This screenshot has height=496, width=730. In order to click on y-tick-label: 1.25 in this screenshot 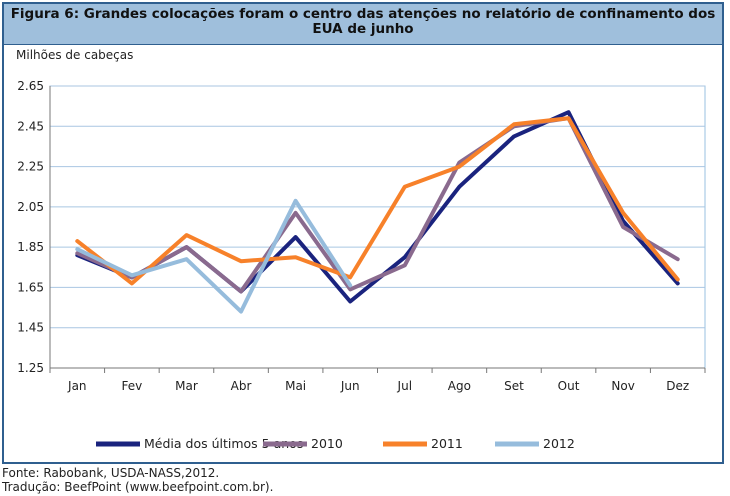, I will do `click(30, 368)`.